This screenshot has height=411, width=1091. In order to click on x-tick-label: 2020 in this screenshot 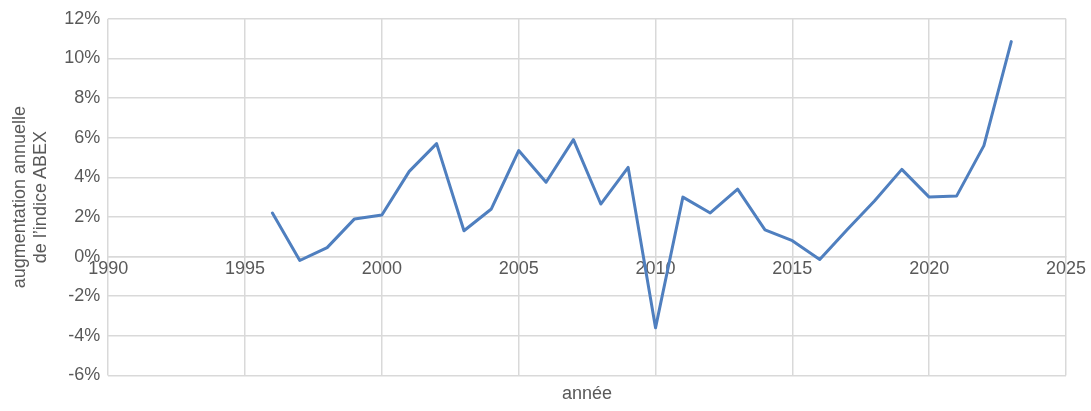, I will do `click(929, 268)`.